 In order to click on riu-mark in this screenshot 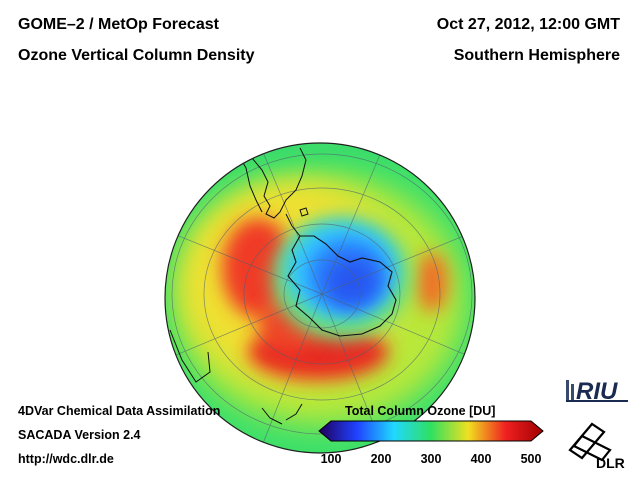, I will do `click(567, 390)`.